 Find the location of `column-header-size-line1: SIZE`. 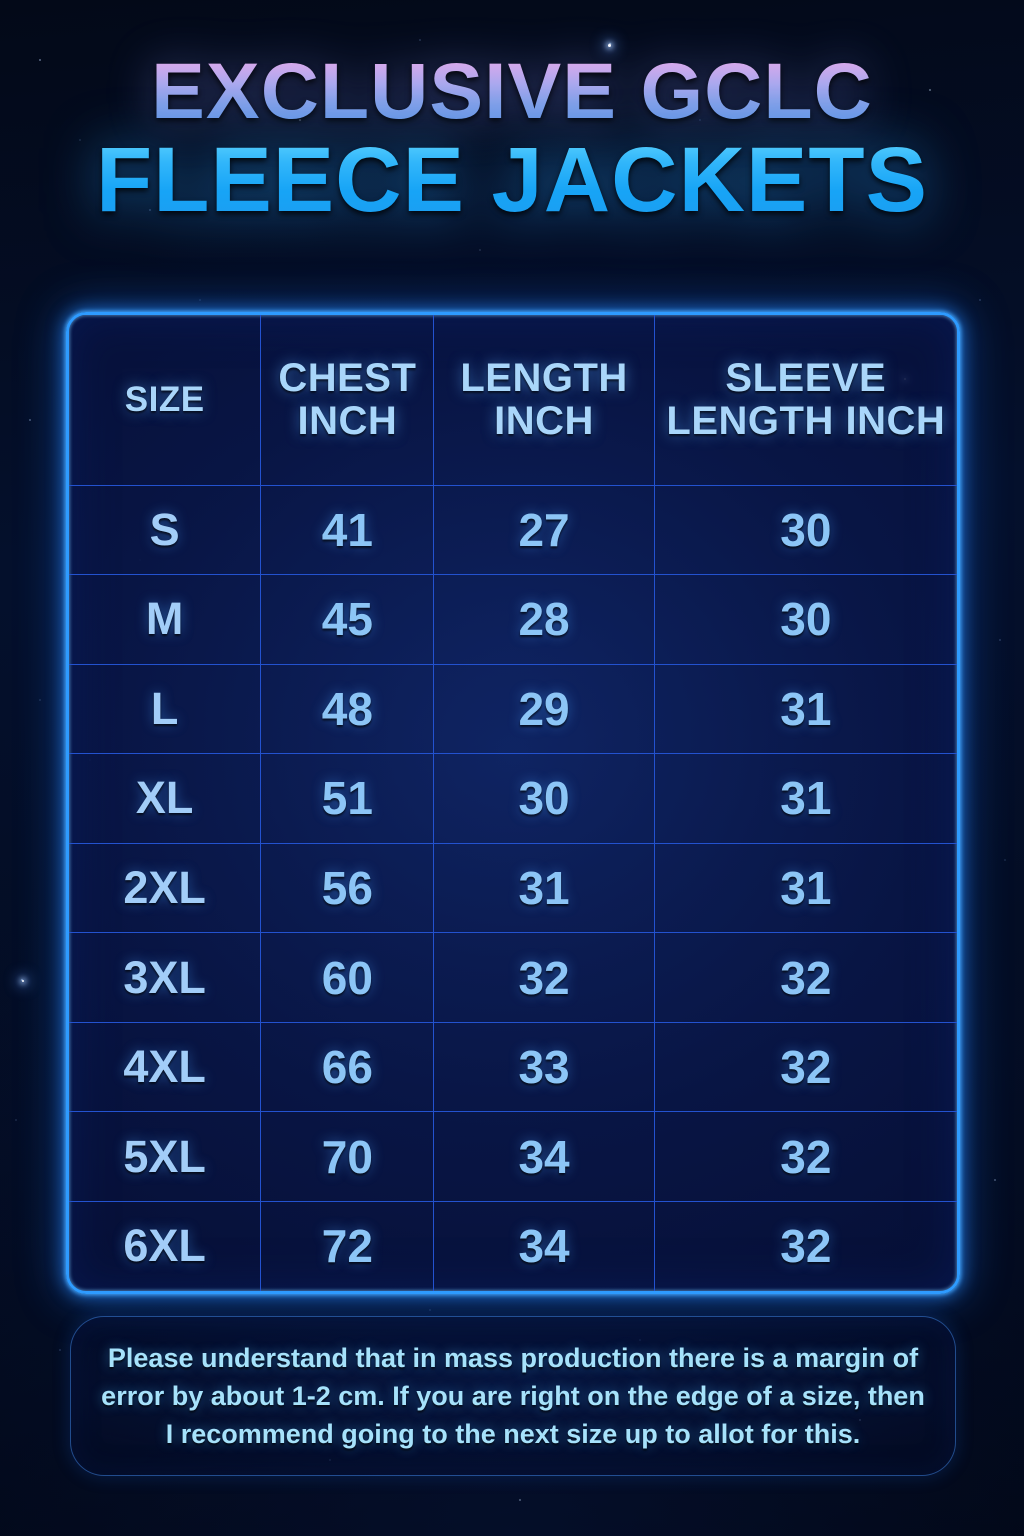

column-header-size-line1: SIZE is located at coordinates (164, 400).